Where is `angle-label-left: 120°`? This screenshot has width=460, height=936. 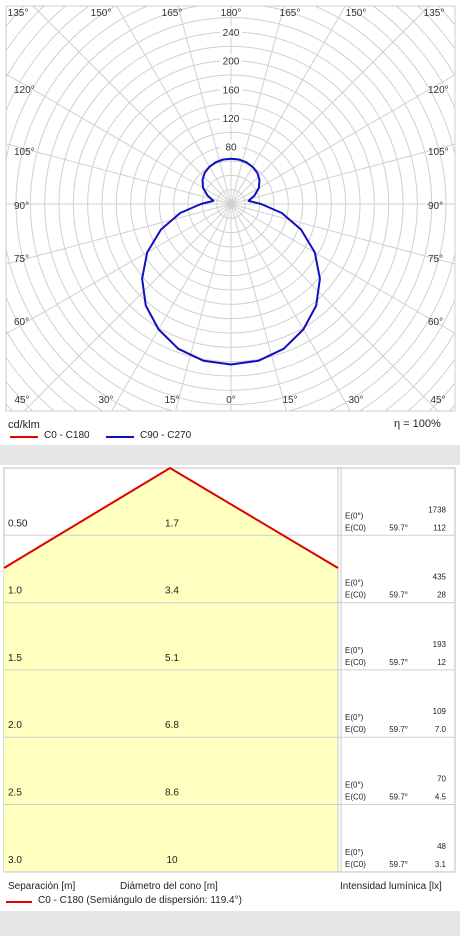 angle-label-left: 120° is located at coordinates (24, 90).